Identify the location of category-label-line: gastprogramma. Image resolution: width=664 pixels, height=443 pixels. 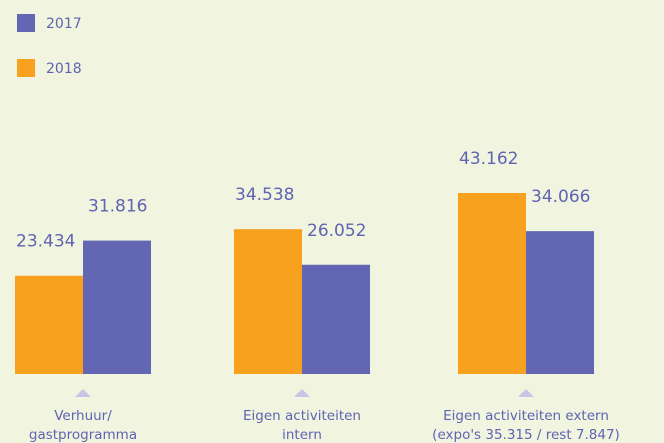
(83, 435).